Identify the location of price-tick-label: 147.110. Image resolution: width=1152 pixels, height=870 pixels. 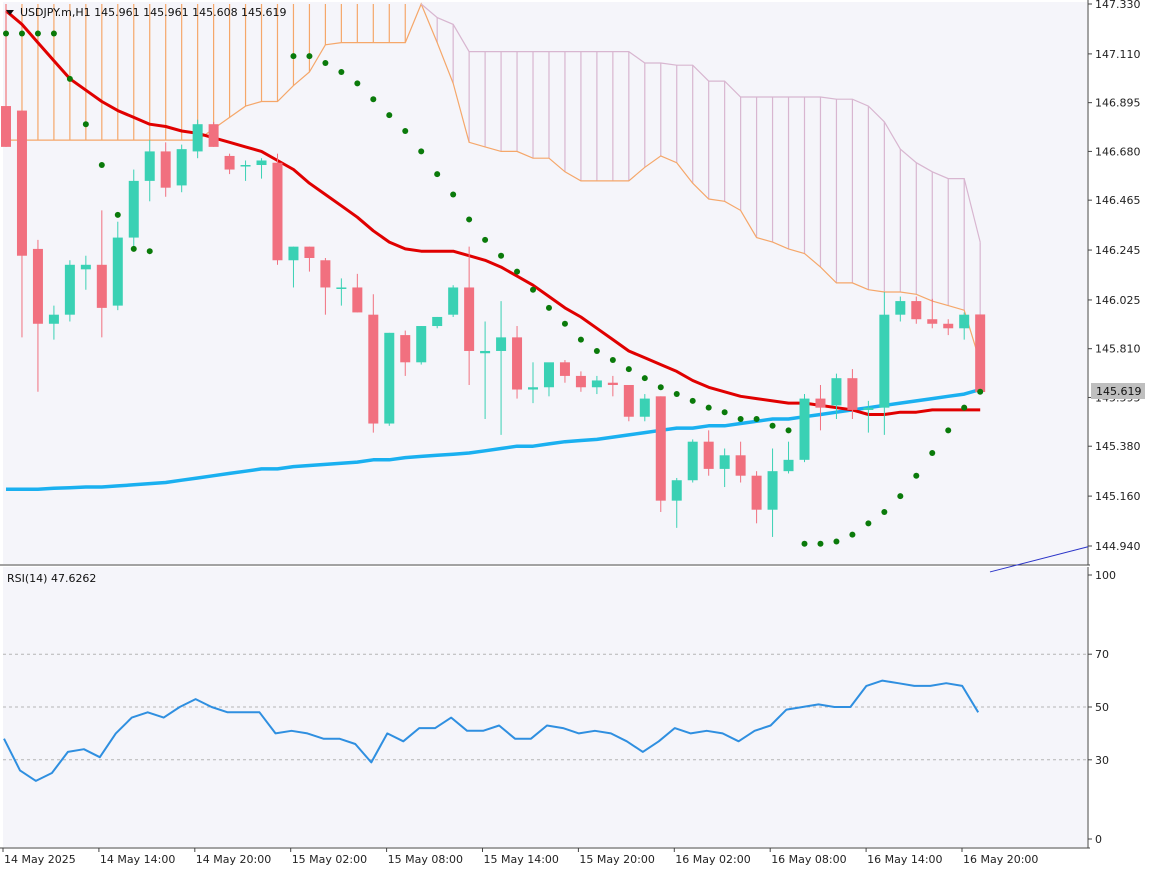
(1118, 54).